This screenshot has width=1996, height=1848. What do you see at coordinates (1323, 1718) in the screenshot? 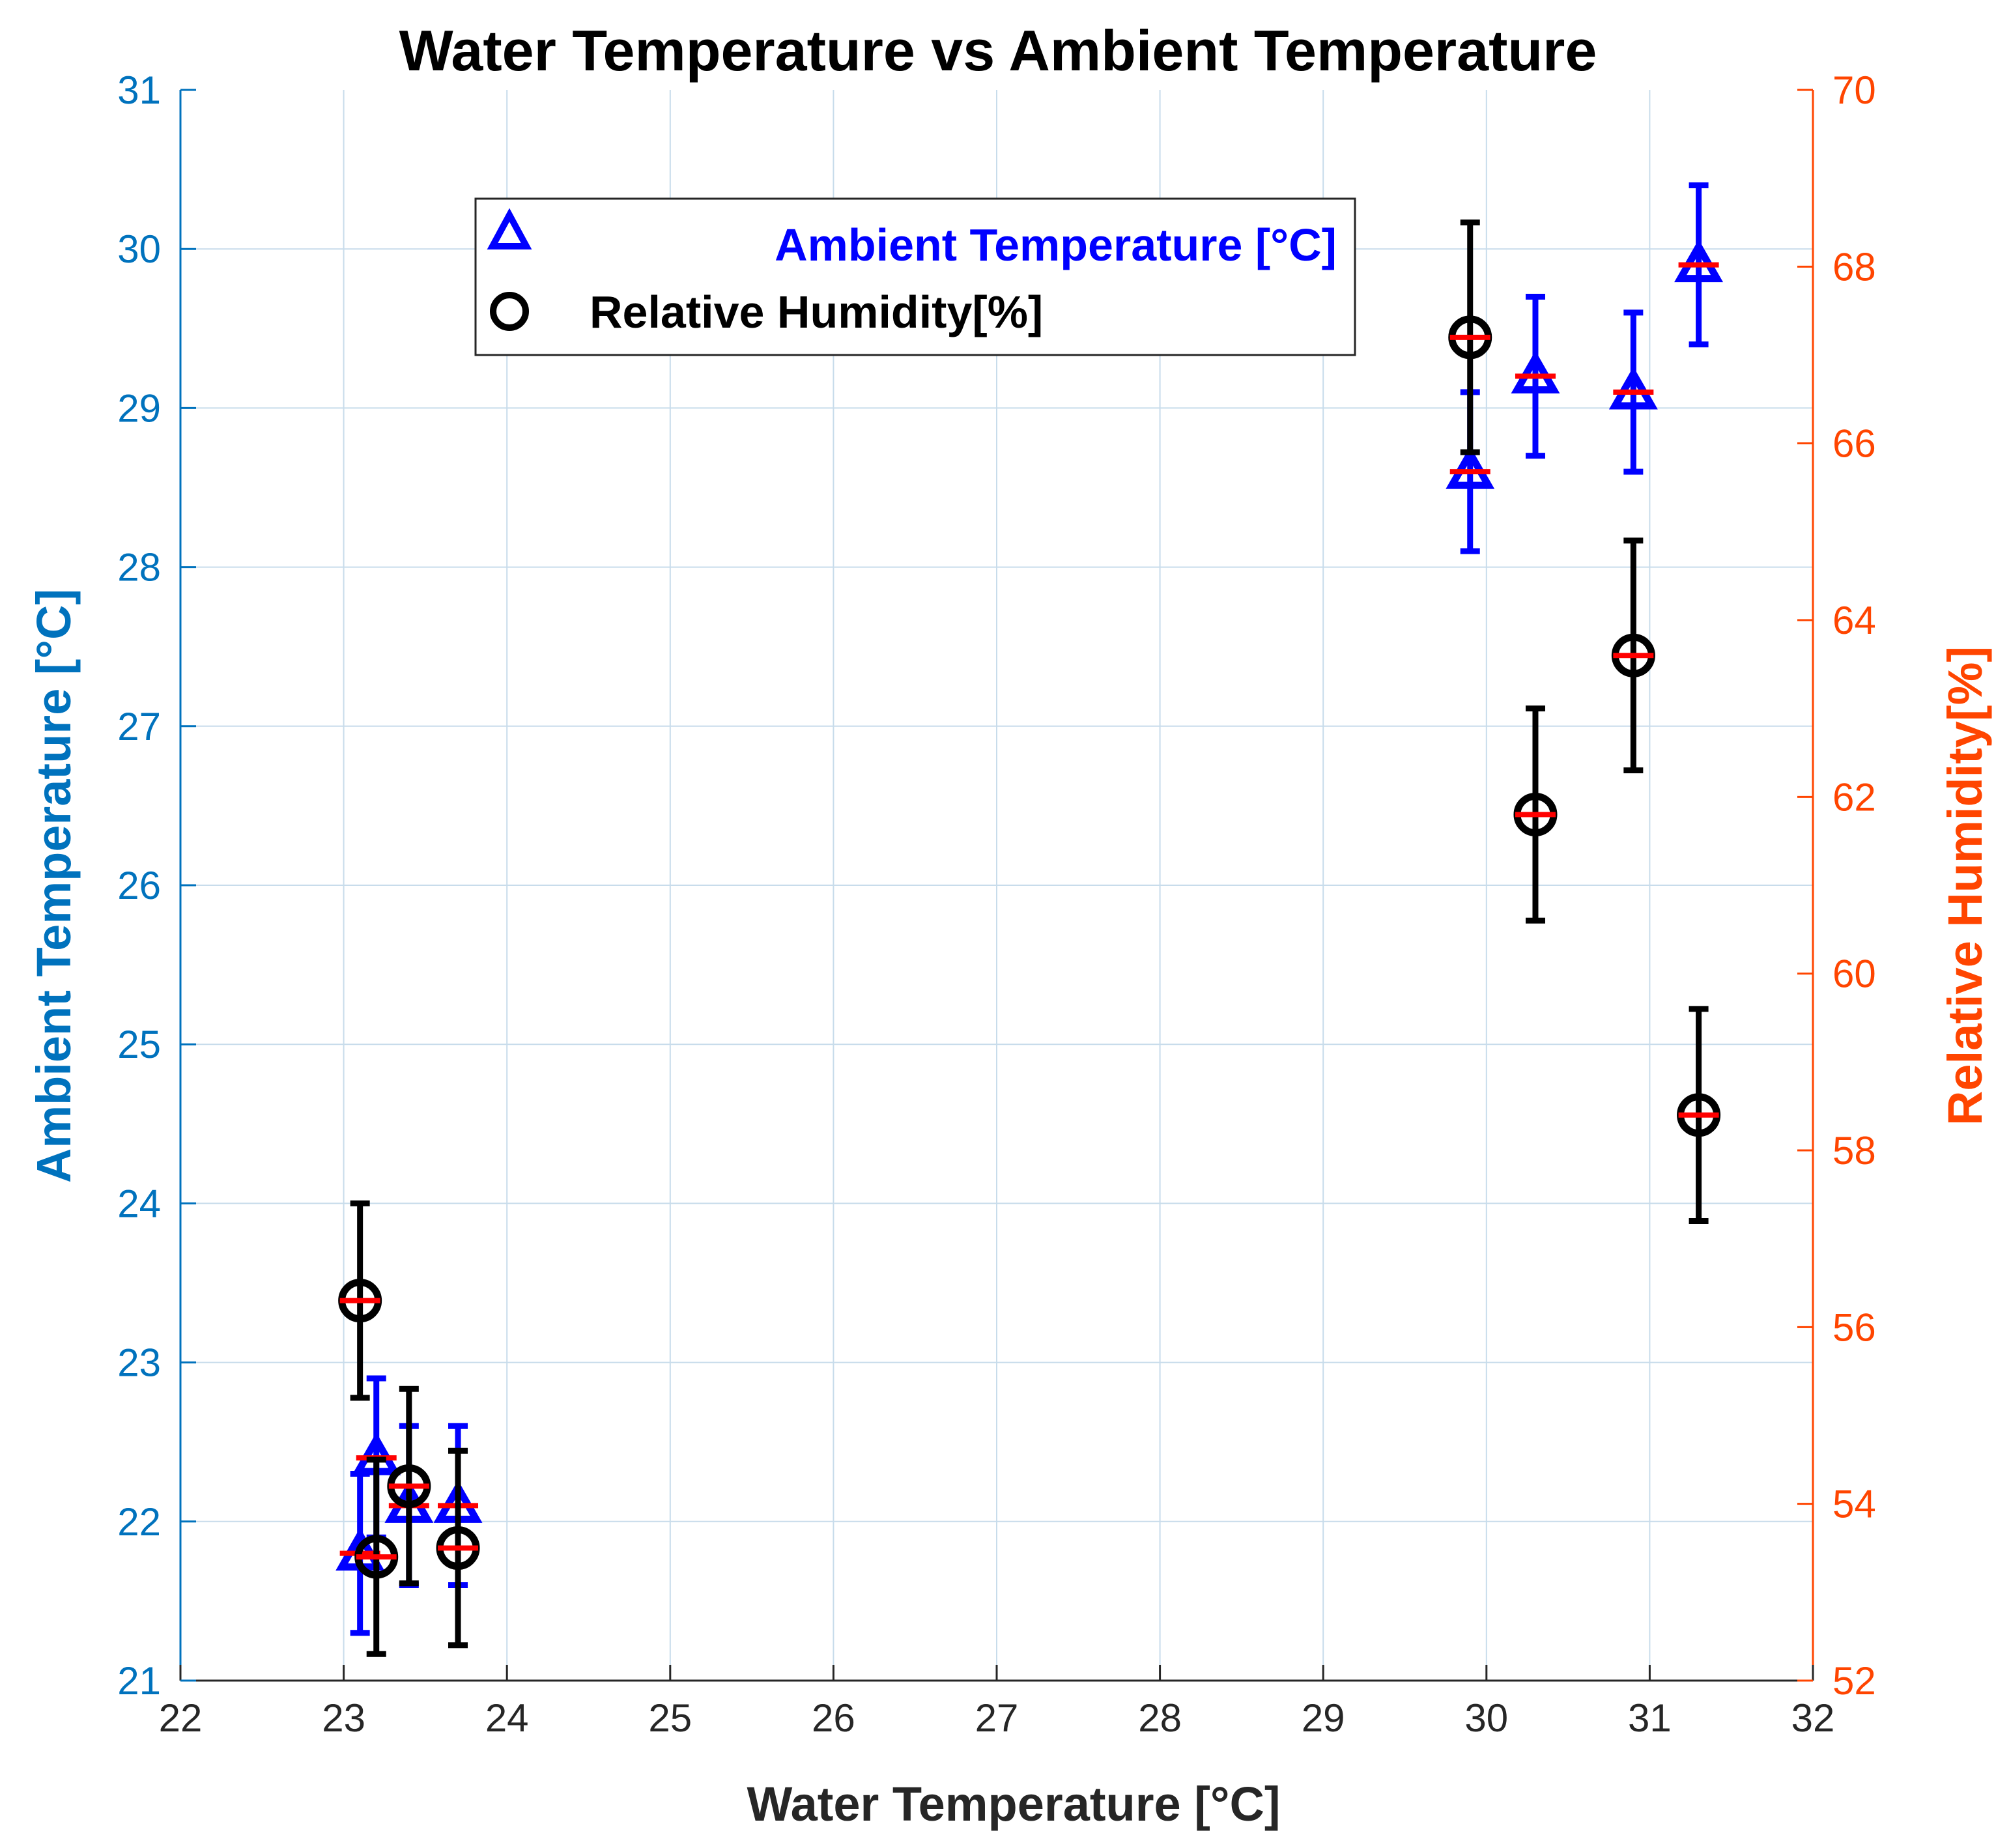
I see `x-tick-label: 29` at bounding box center [1323, 1718].